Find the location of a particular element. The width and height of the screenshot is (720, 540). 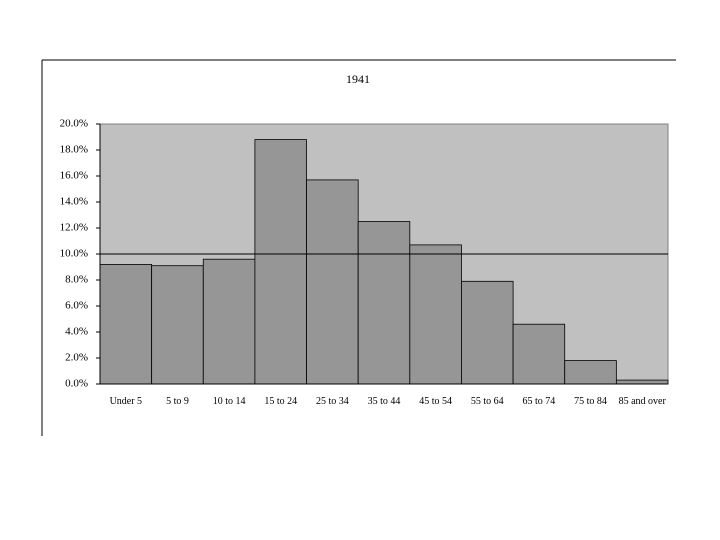

y-tick-label: 0.0% is located at coordinates (76, 384).